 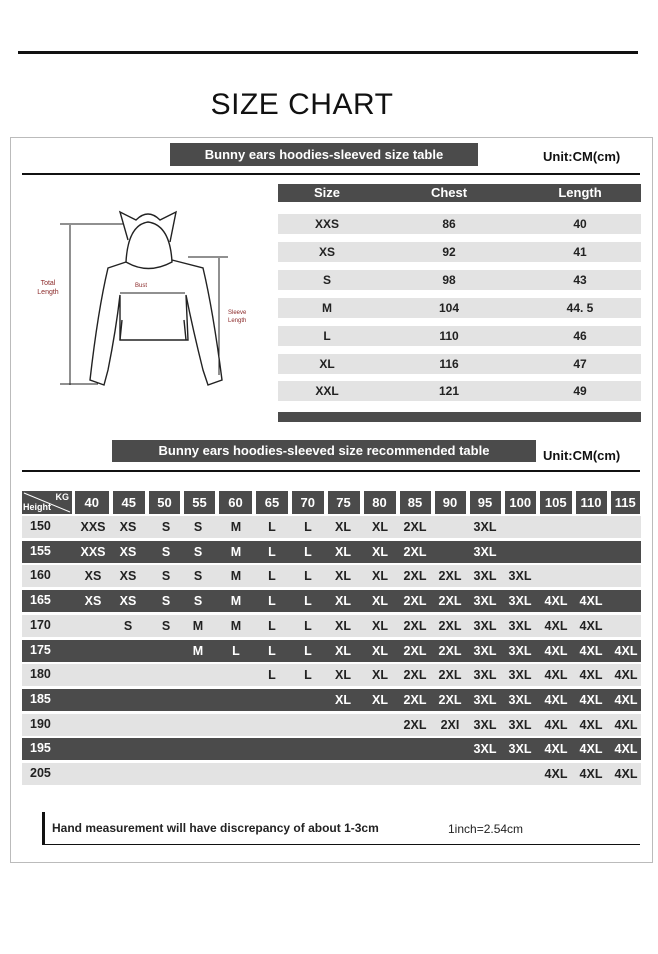 I want to click on weight-header: 50, so click(x=164, y=502).